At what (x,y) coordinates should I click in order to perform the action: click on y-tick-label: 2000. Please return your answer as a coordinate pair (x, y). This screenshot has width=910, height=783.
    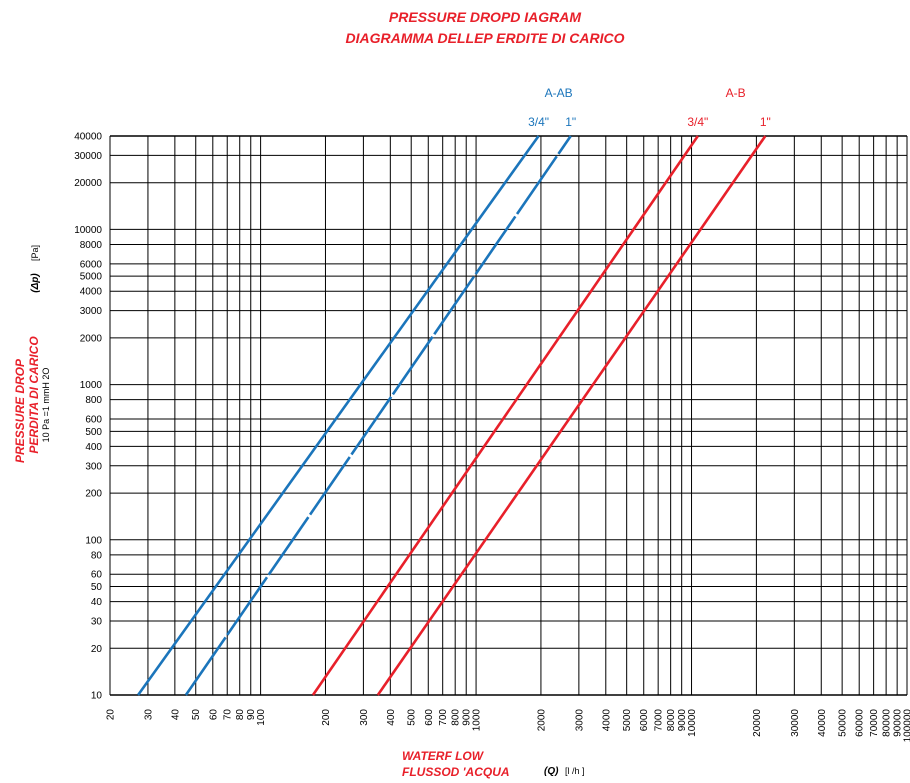
    Looking at the image, I should click on (91, 338).